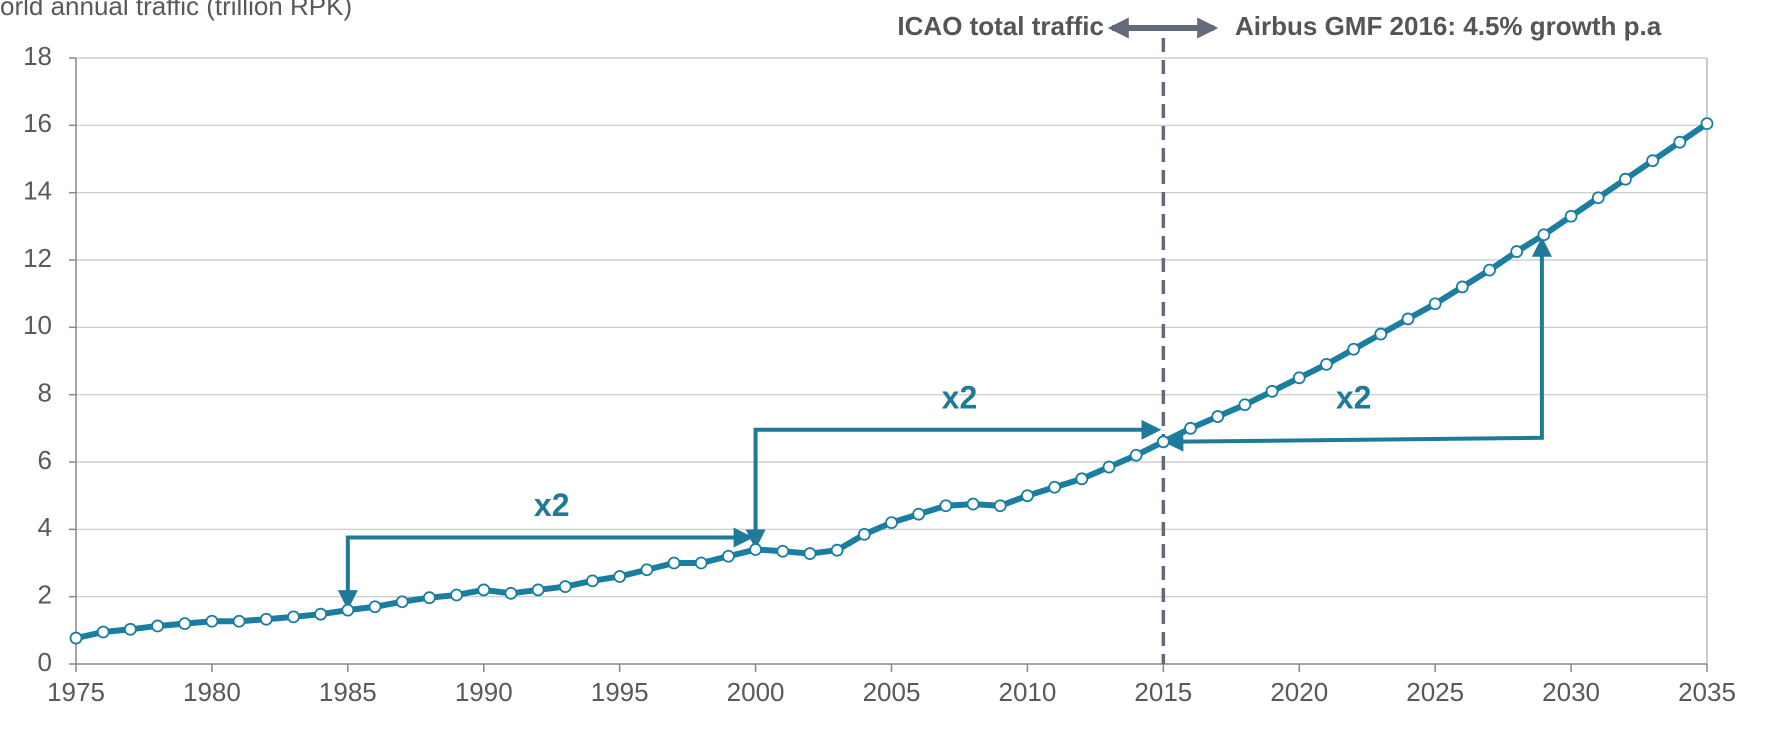  I want to click on right-annotation: Airbus GMF 2016: 4.5% growth p.a, so click(1448, 26).